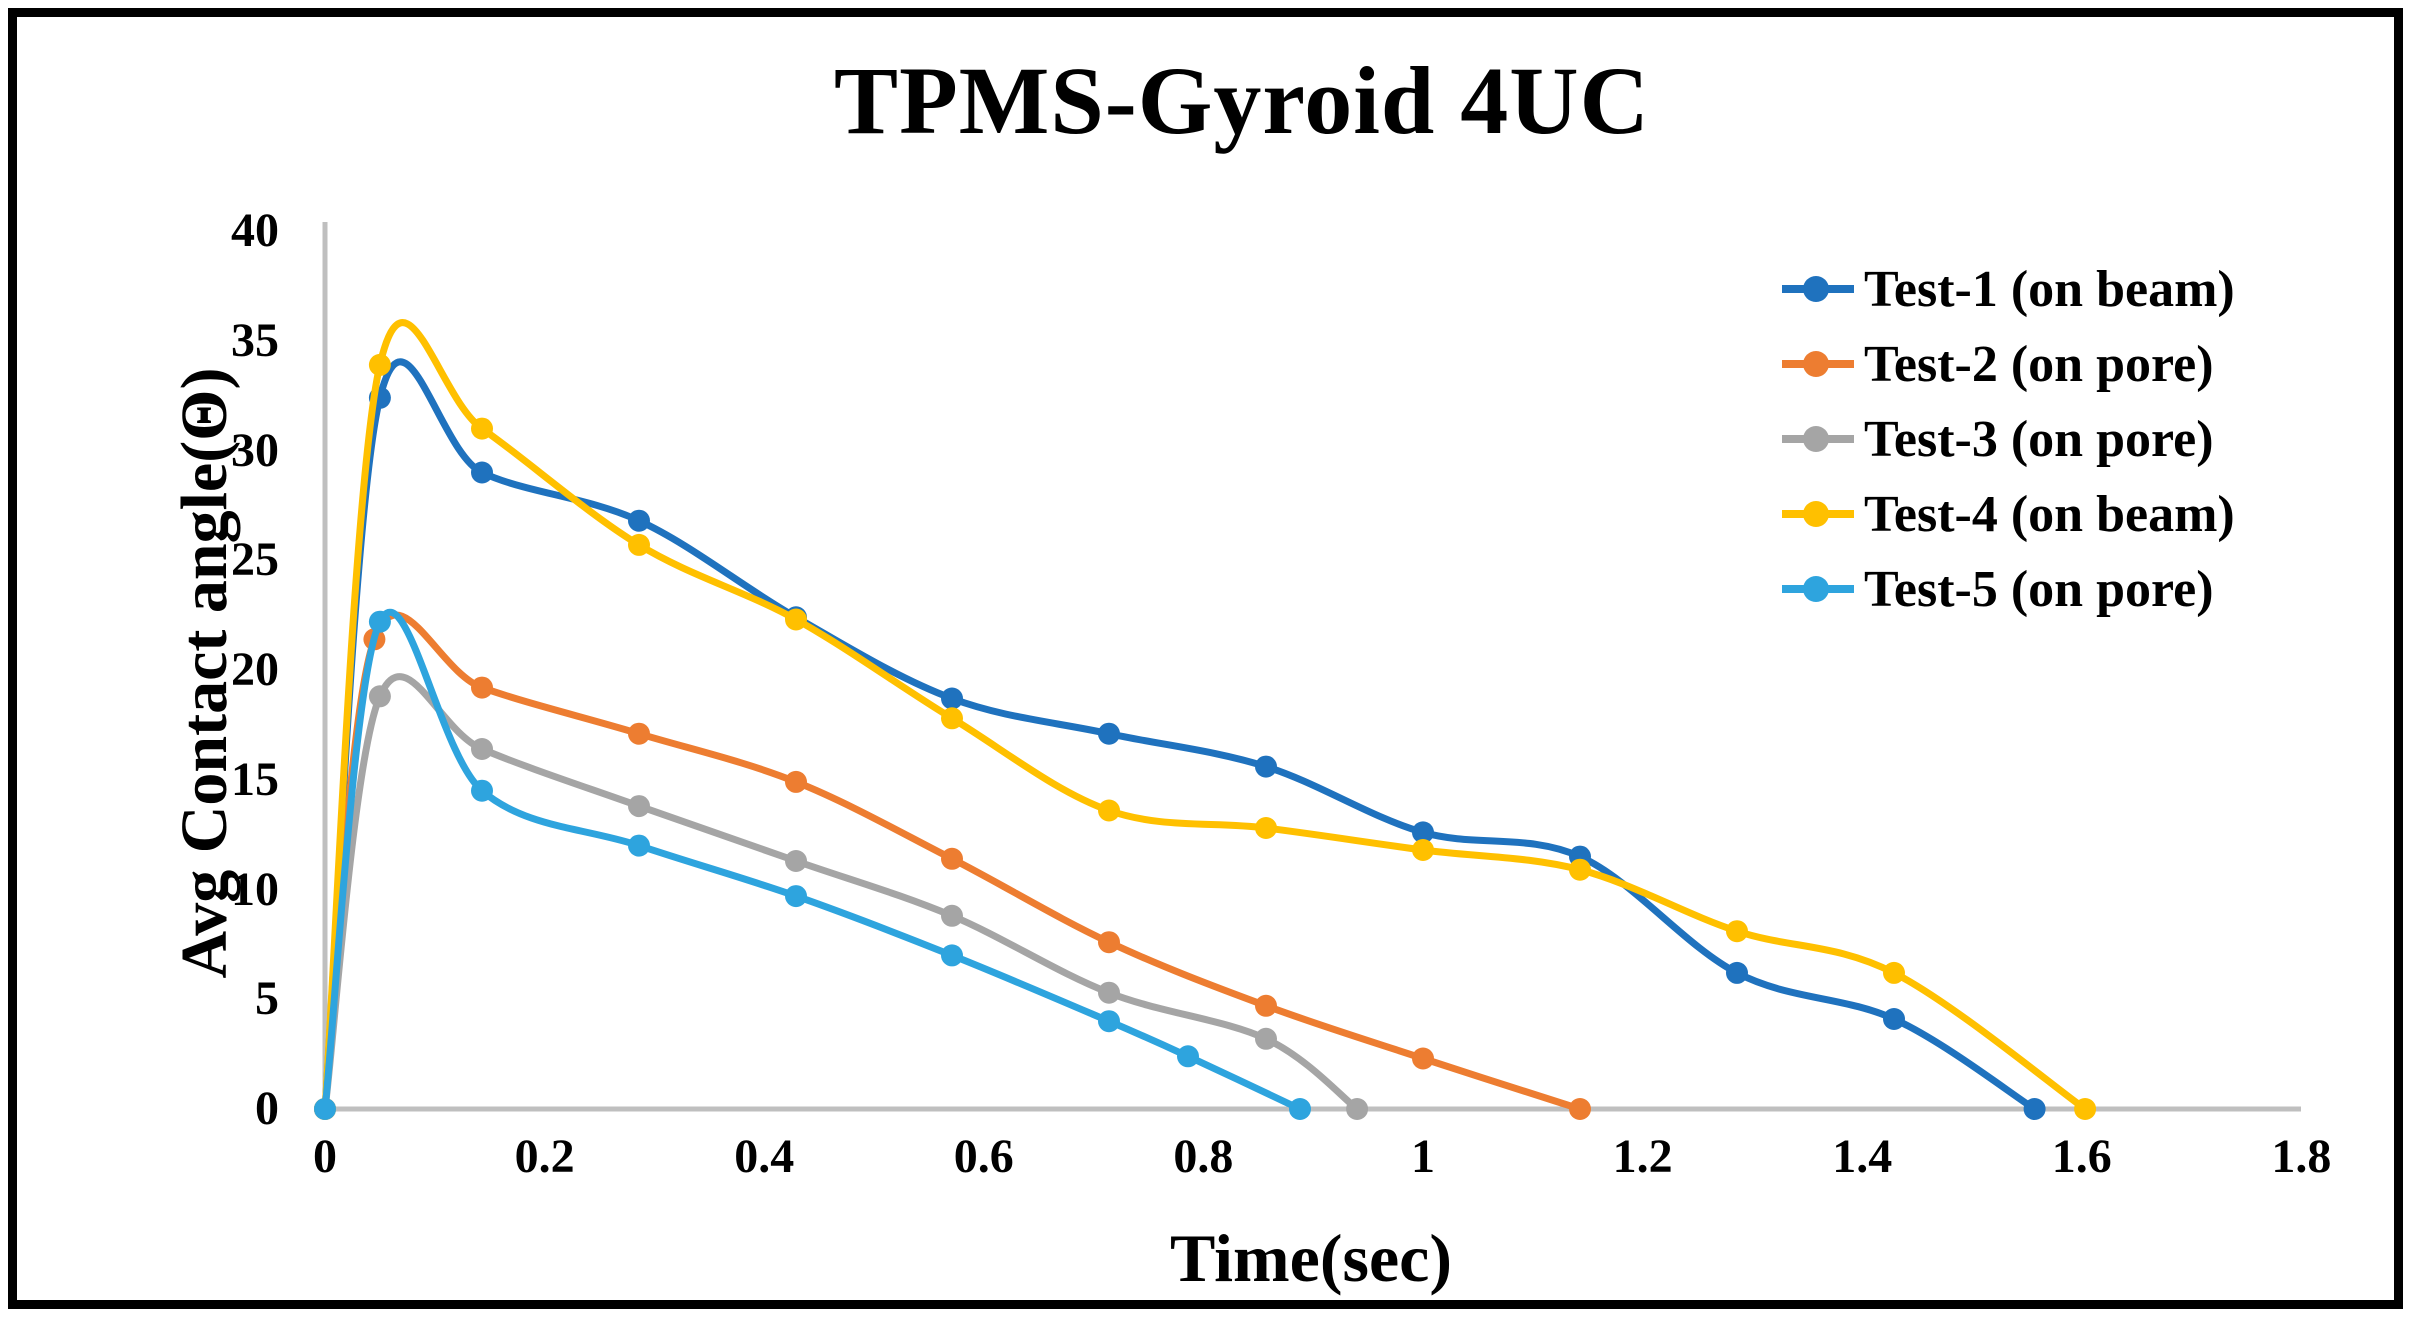 The width and height of the screenshot is (2411, 1334). I want to click on x-tick-label-1: 1, so click(1423, 1156).